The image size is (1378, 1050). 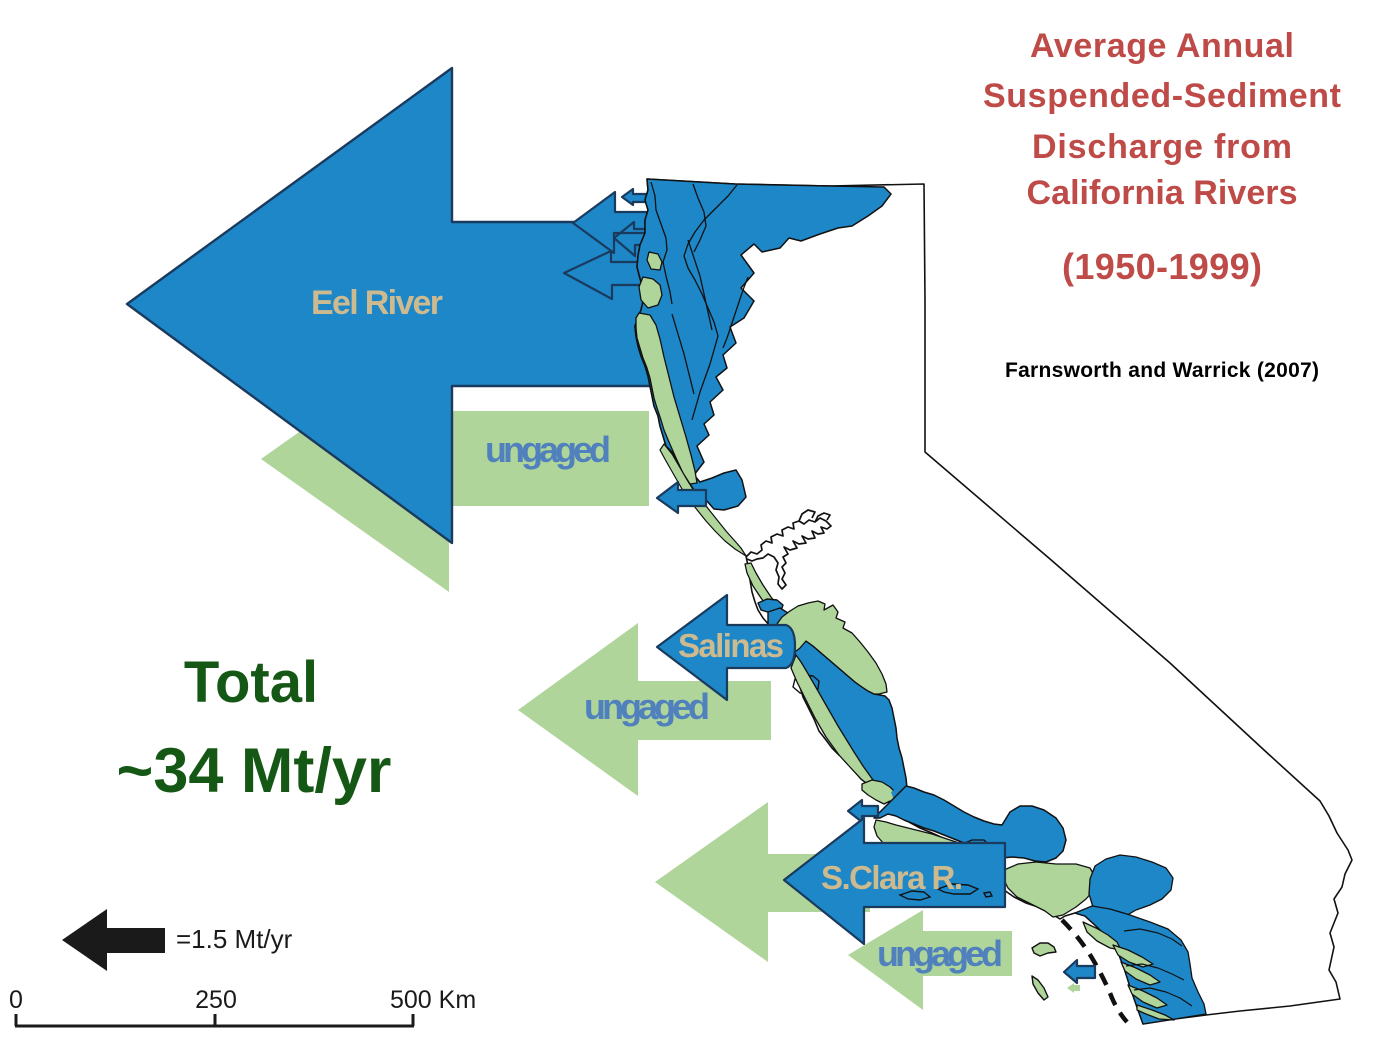 What do you see at coordinates (1162, 370) in the screenshot?
I see `svg-text: Farnsworth and Warrick (2007)` at bounding box center [1162, 370].